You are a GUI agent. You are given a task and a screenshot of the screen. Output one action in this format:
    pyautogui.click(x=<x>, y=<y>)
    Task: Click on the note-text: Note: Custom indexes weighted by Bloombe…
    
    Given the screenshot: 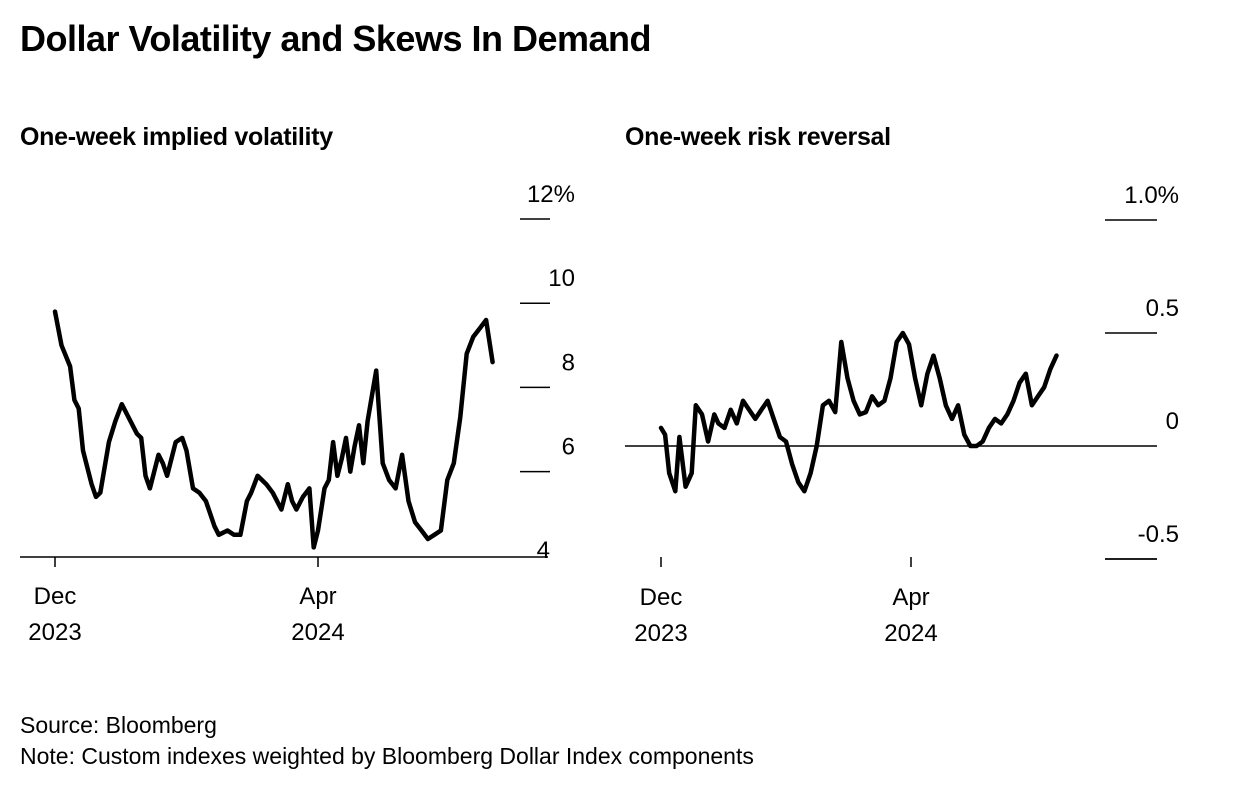 What is the action you would take?
    pyautogui.click(x=387, y=756)
    